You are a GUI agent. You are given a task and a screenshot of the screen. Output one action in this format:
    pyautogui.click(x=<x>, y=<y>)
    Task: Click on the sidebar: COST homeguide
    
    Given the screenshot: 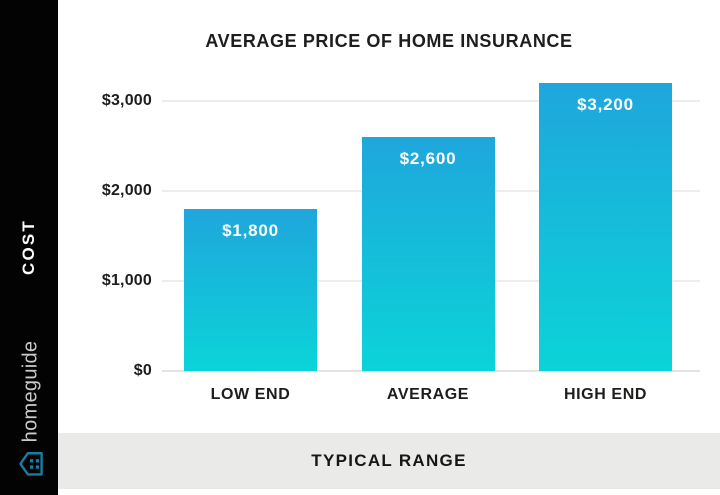 What is the action you would take?
    pyautogui.click(x=29, y=247)
    